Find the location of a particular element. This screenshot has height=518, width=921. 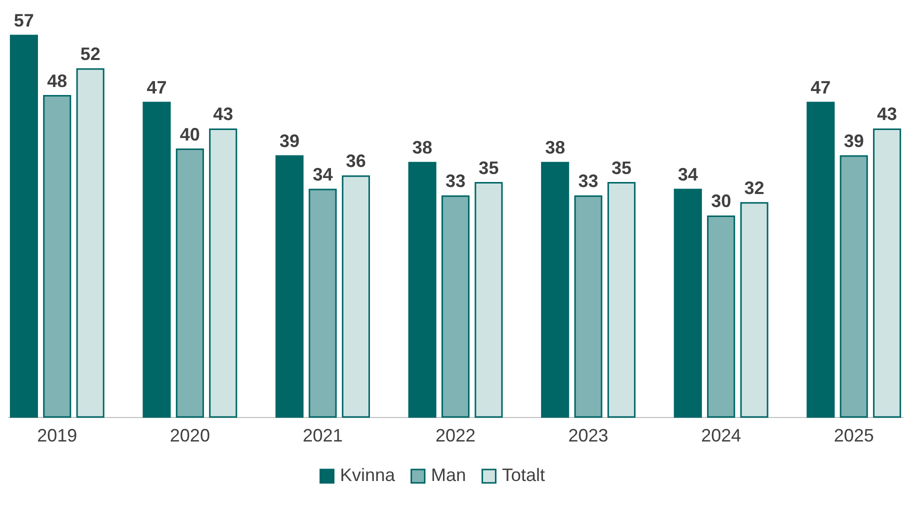

data-label: 57 is located at coordinates (24, 20).